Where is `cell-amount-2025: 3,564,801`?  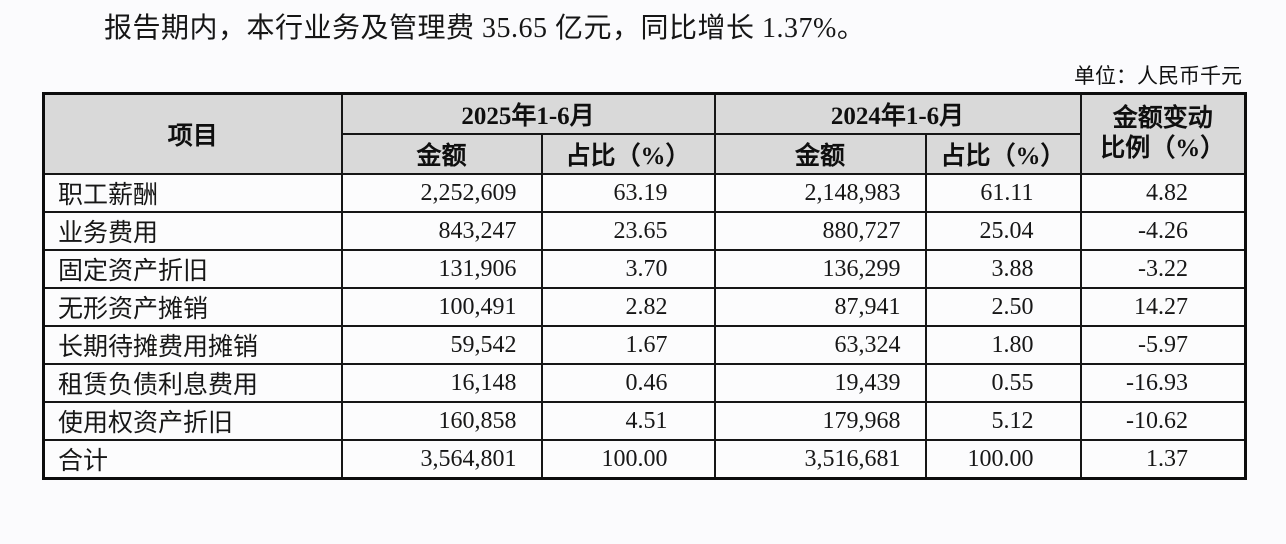 cell-amount-2025: 3,564,801 is located at coordinates (441, 459).